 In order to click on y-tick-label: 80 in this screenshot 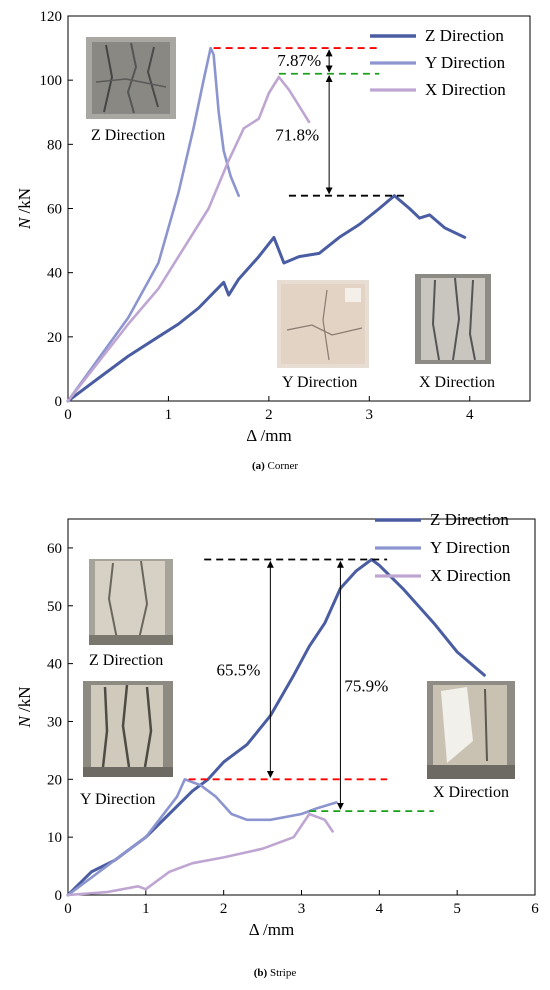, I will do `click(54, 145)`.